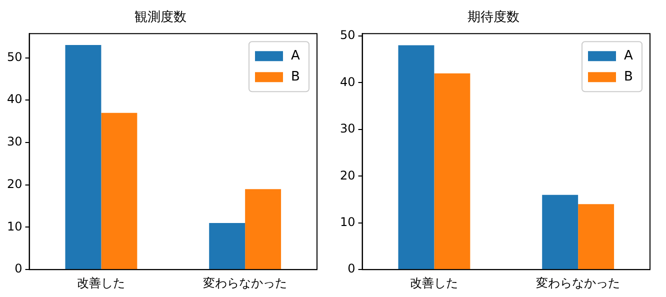 This screenshot has height=297, width=666. What do you see at coordinates (494, 17) in the screenshot?
I see `chart-title: 期待度数` at bounding box center [494, 17].